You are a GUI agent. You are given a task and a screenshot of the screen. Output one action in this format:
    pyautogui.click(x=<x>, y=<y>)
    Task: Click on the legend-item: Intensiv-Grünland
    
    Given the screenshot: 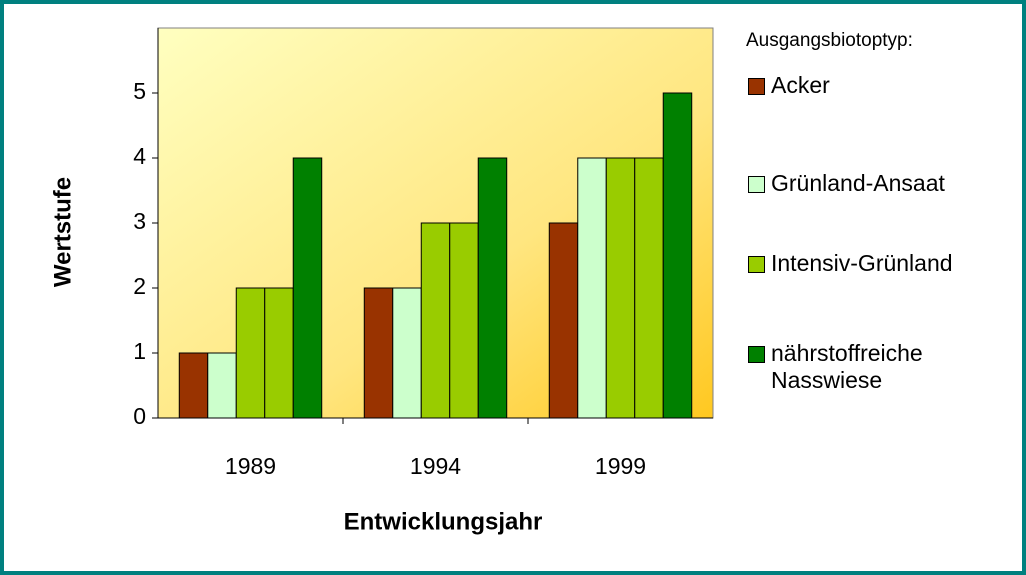 What is the action you would take?
    pyautogui.click(x=883, y=263)
    